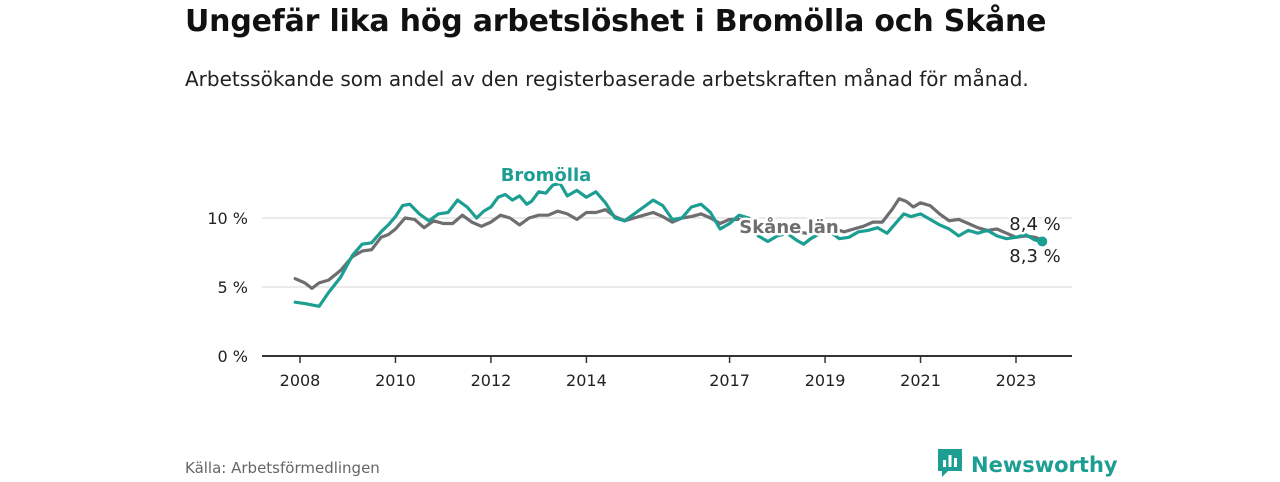  Describe the element at coordinates (789, 227) in the screenshot. I see `series-label-skane: Skåne län` at that location.